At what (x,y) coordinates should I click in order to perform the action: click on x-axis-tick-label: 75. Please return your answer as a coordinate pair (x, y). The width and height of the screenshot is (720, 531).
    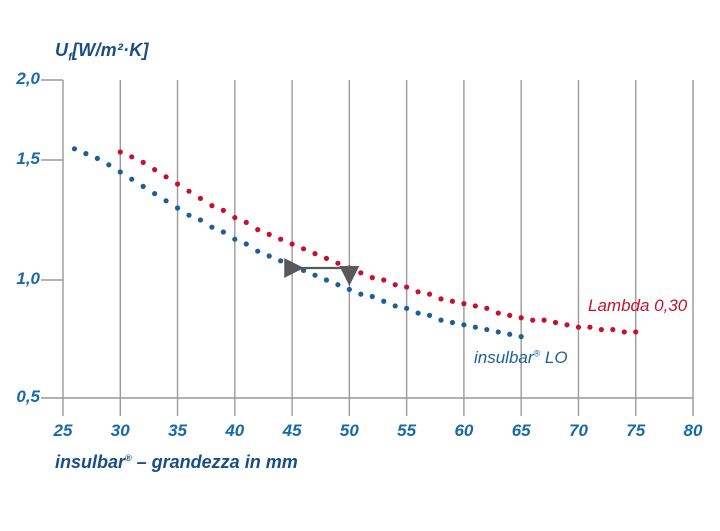
    Looking at the image, I should click on (636, 430).